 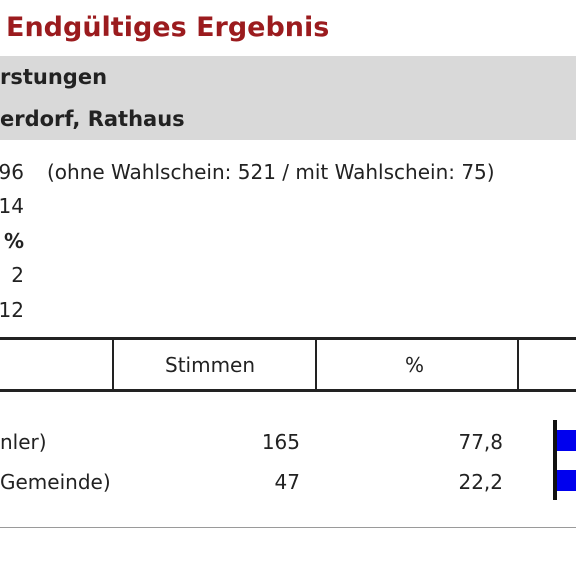 What do you see at coordinates (13, 241) in the screenshot?
I see `stat-value-3: %` at bounding box center [13, 241].